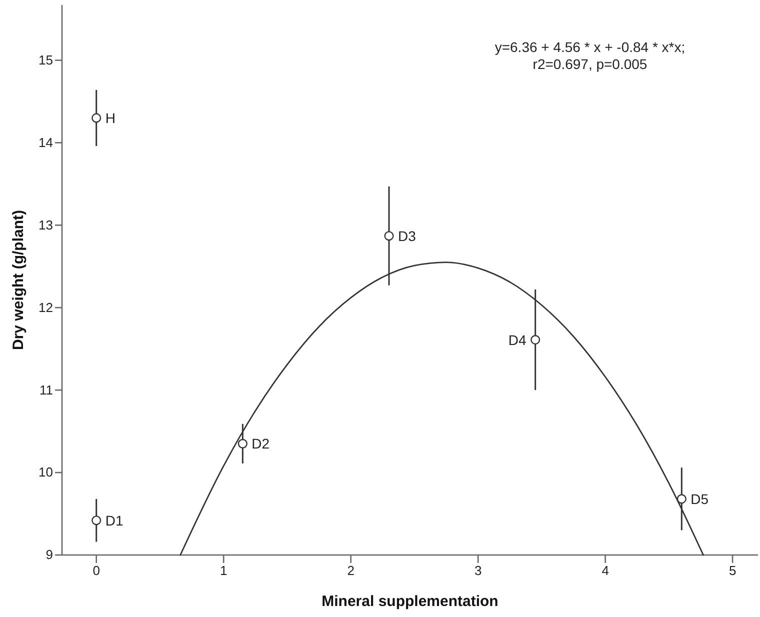  I want to click on y-tick-label: 12, so click(45, 307).